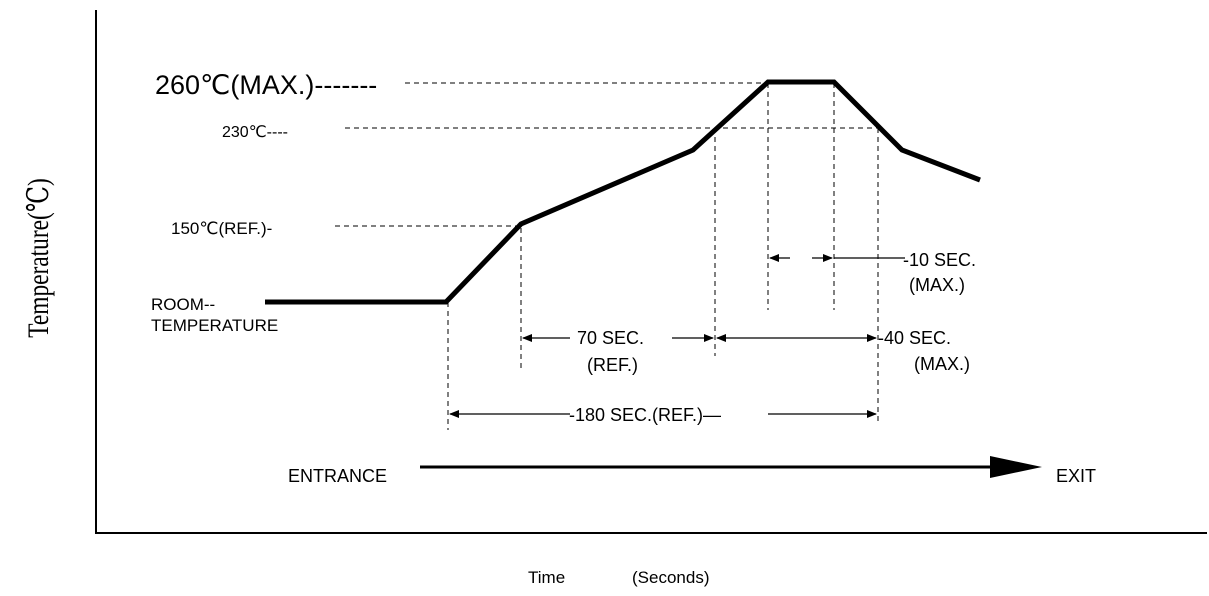  What do you see at coordinates (645, 415) in the screenshot?
I see `label-180sec: -180 SEC.(REF.)—` at bounding box center [645, 415].